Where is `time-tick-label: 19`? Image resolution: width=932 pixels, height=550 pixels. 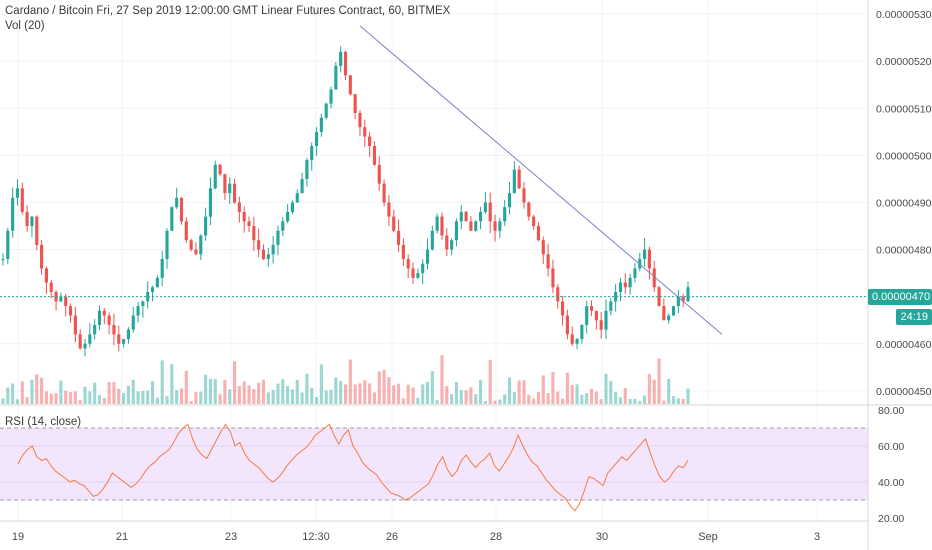 time-tick-label: 19 is located at coordinates (18, 537).